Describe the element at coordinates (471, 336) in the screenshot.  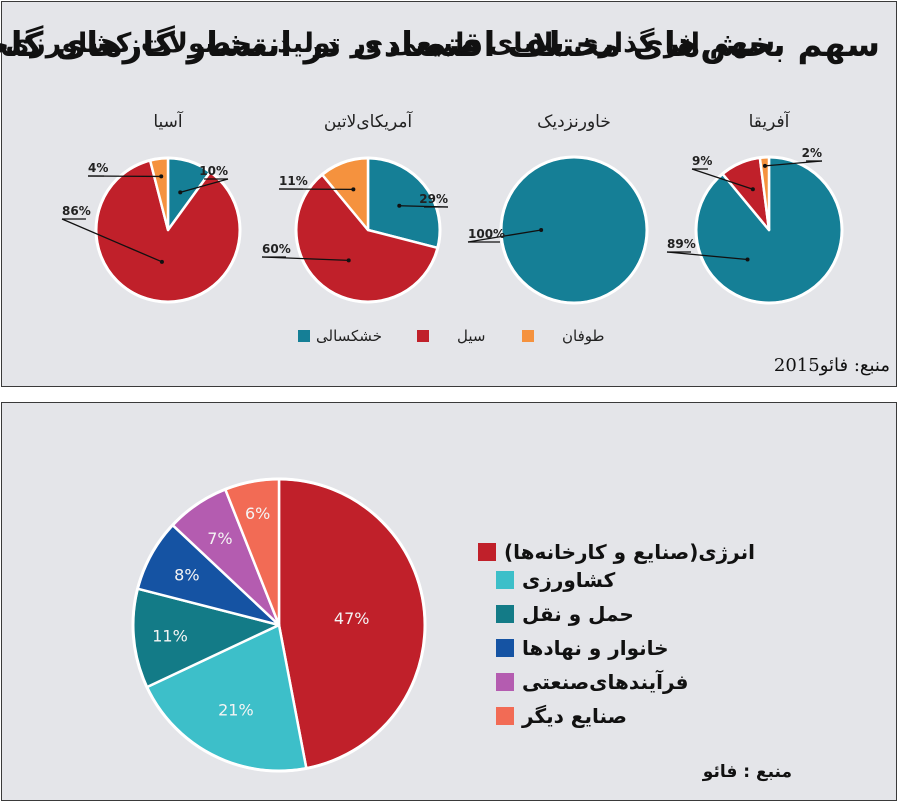
I see `legend-label: سیل` at that location.